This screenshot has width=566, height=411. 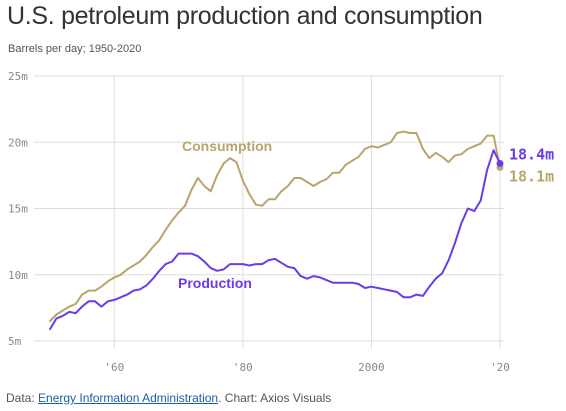 I want to click on y-axis-labels: 5m 10m 15m 20m 25m, so click(x=18, y=209).